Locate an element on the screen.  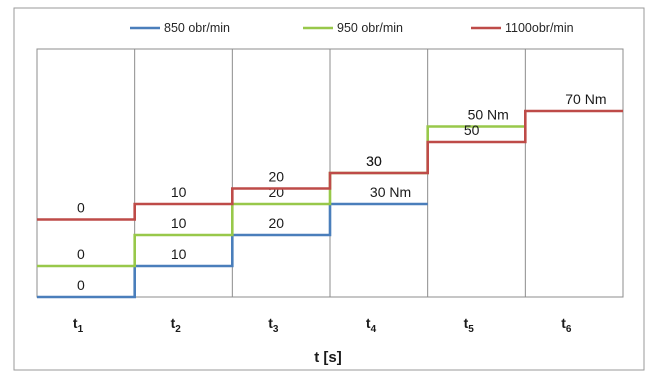
legend-item: 850 obr/min is located at coordinates (180, 28).